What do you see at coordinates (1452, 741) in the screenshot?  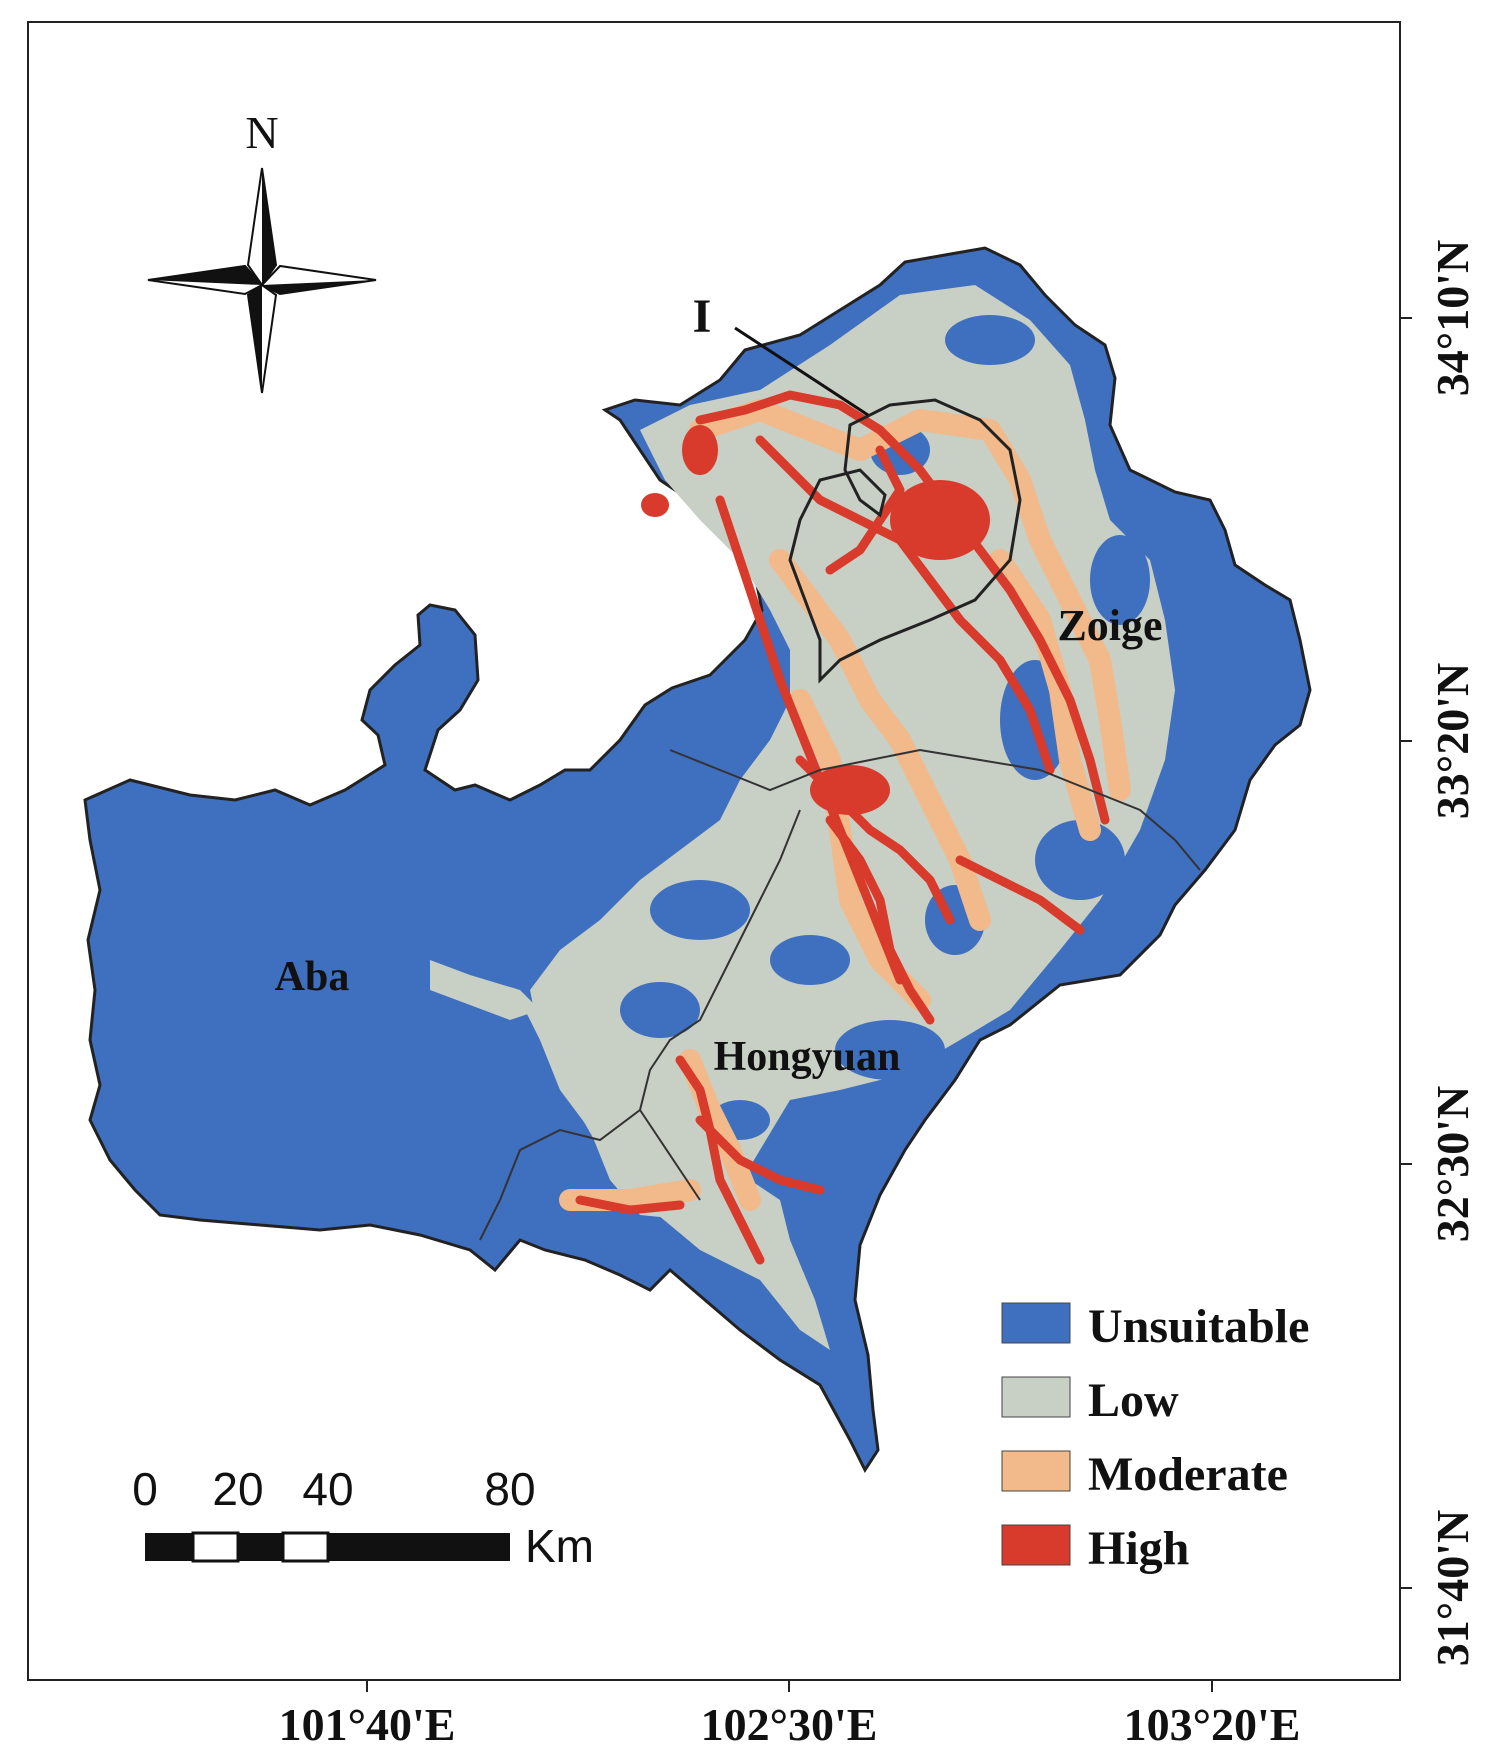 I see `latitude-label: 33°20'N` at bounding box center [1452, 741].